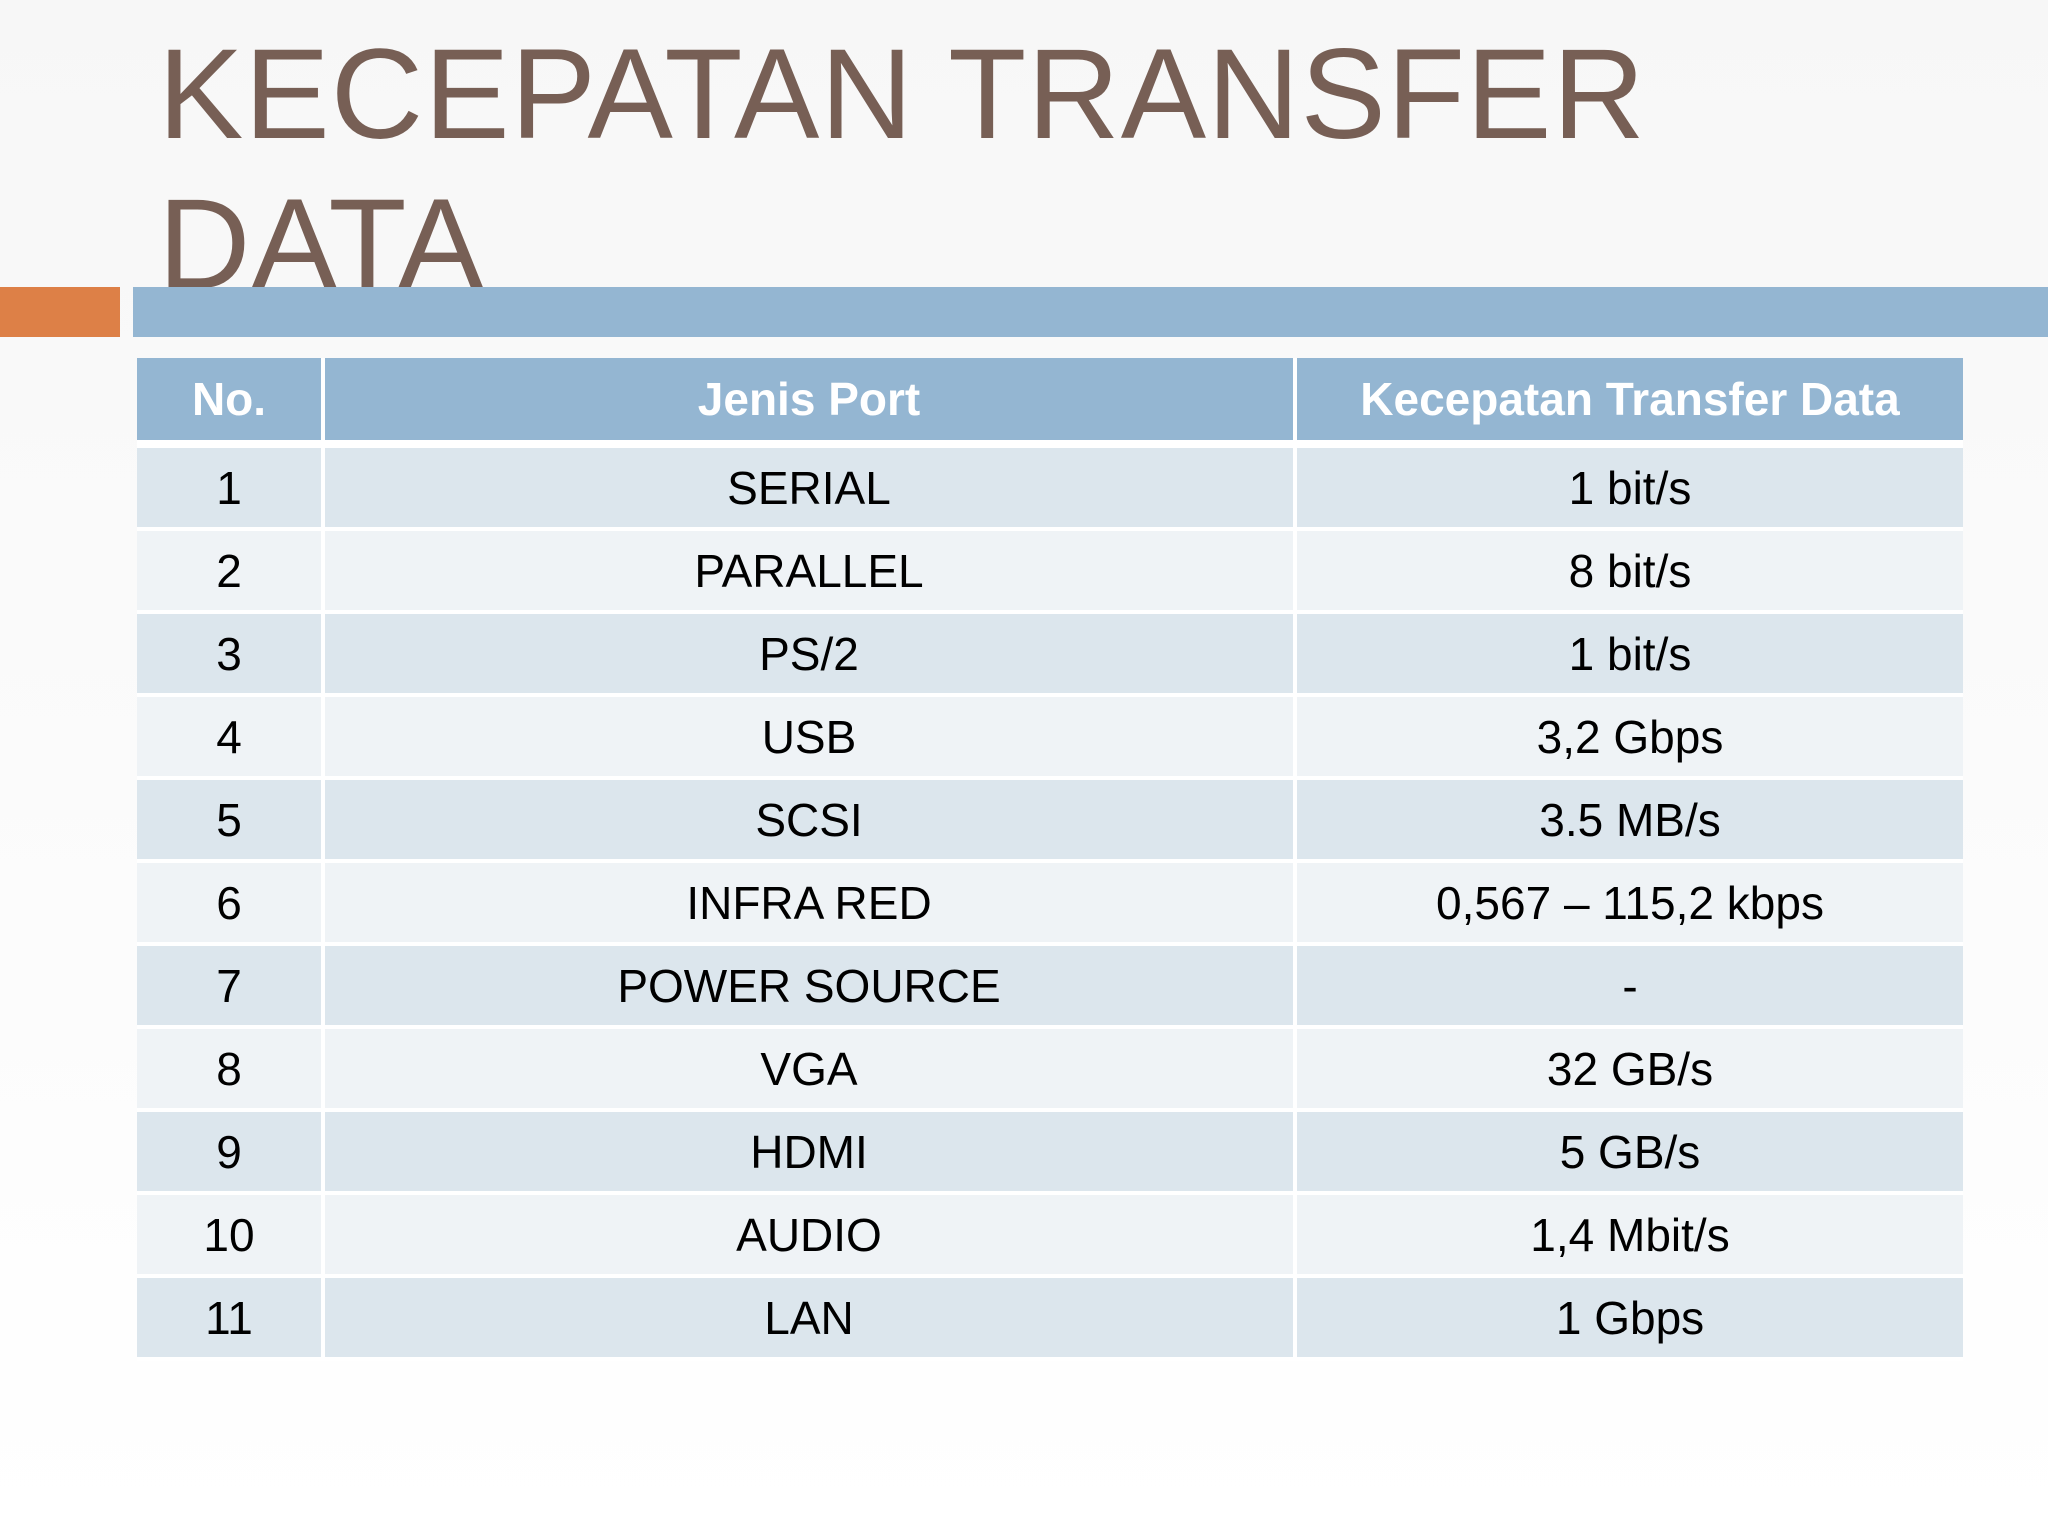 Image resolution: width=2048 pixels, height=1536 pixels. I want to click on cell-port: USB, so click(810, 737).